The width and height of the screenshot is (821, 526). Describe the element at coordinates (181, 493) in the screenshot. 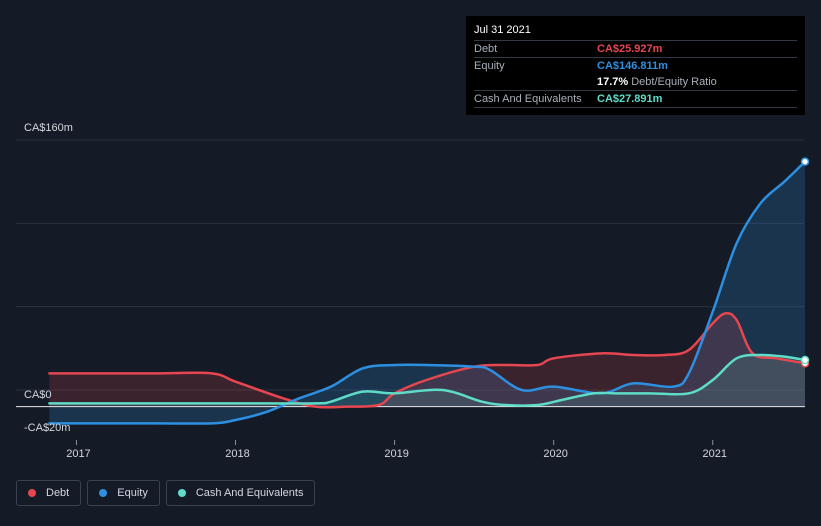

I see `legend-cash-dot` at that location.